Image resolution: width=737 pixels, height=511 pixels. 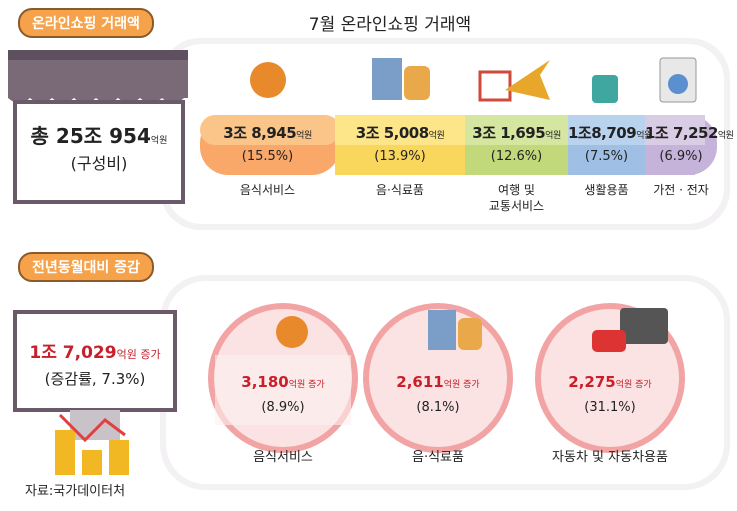 What do you see at coordinates (95, 379) in the screenshot?
I see `total-note: (증감률, 7.3%)` at bounding box center [95, 379].